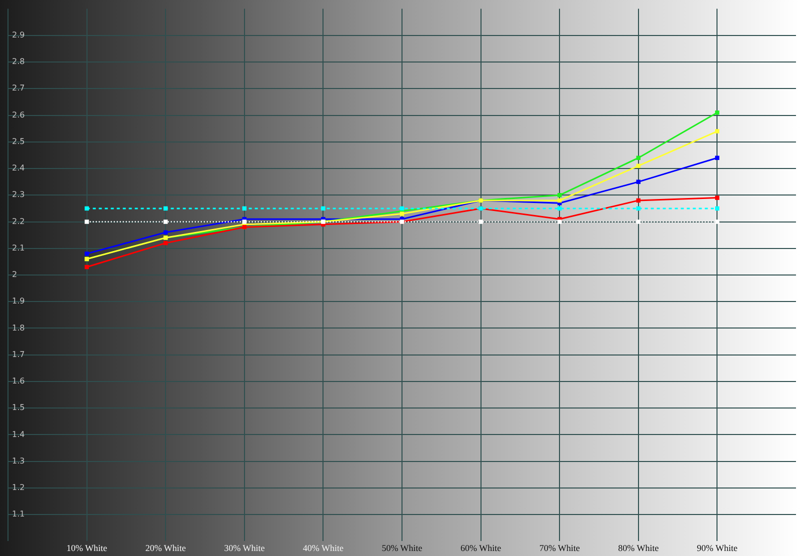 The height and width of the screenshot is (556, 800). I want to click on y-tick-label: 2.7, so click(18, 88).